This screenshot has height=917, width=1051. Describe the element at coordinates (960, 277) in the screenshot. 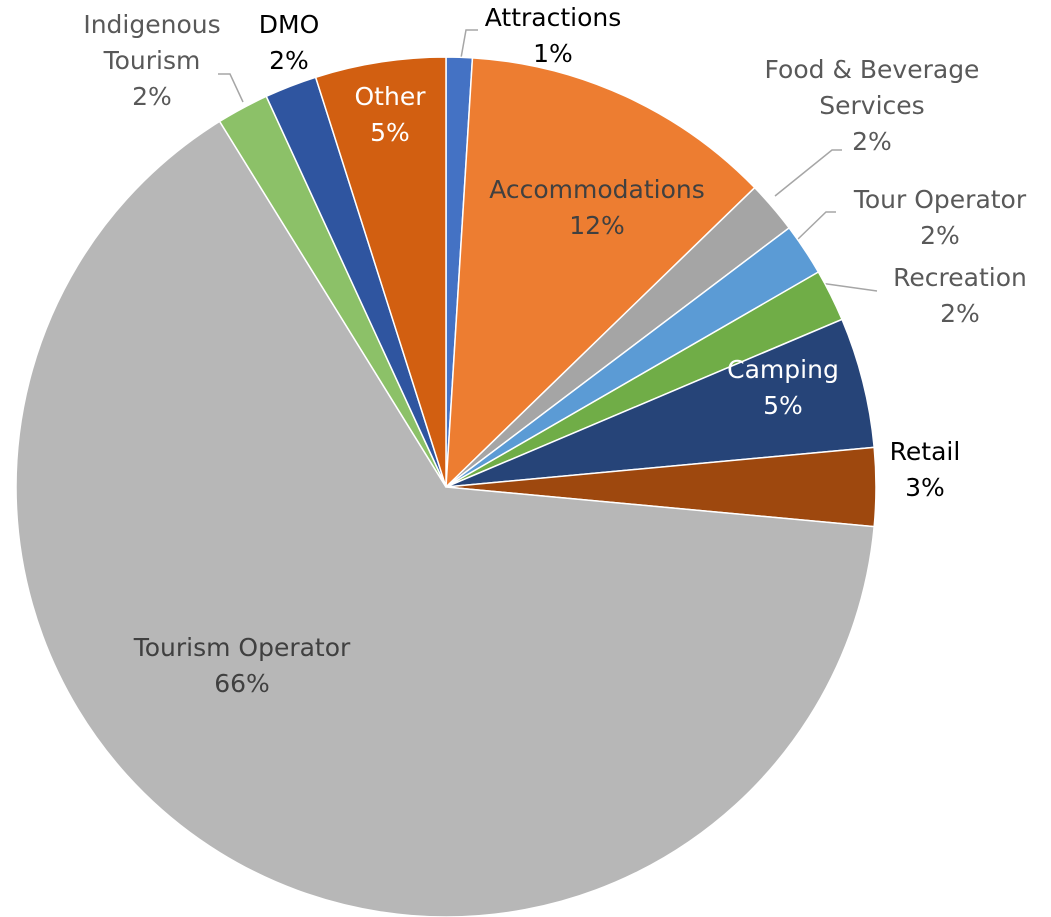

I see `category-name: Recreation` at that location.